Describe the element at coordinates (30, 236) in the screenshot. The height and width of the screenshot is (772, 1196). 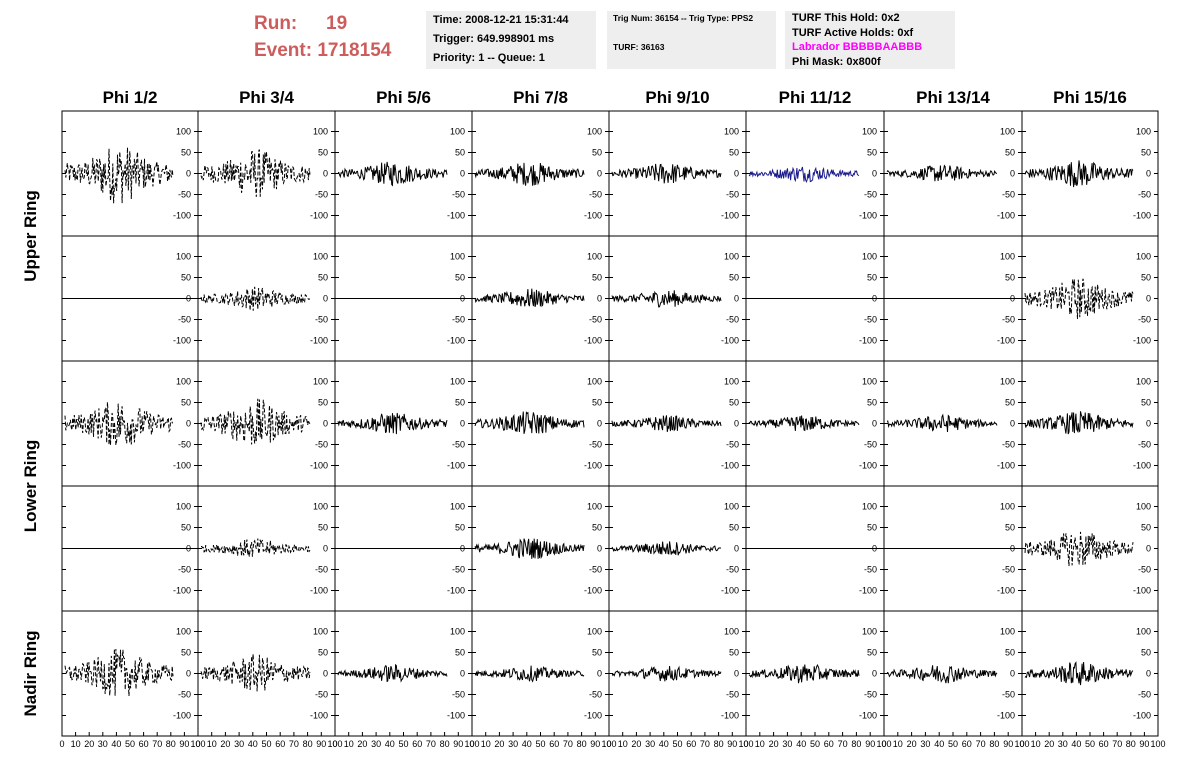
I see `ring-label: Upper Ring` at that location.